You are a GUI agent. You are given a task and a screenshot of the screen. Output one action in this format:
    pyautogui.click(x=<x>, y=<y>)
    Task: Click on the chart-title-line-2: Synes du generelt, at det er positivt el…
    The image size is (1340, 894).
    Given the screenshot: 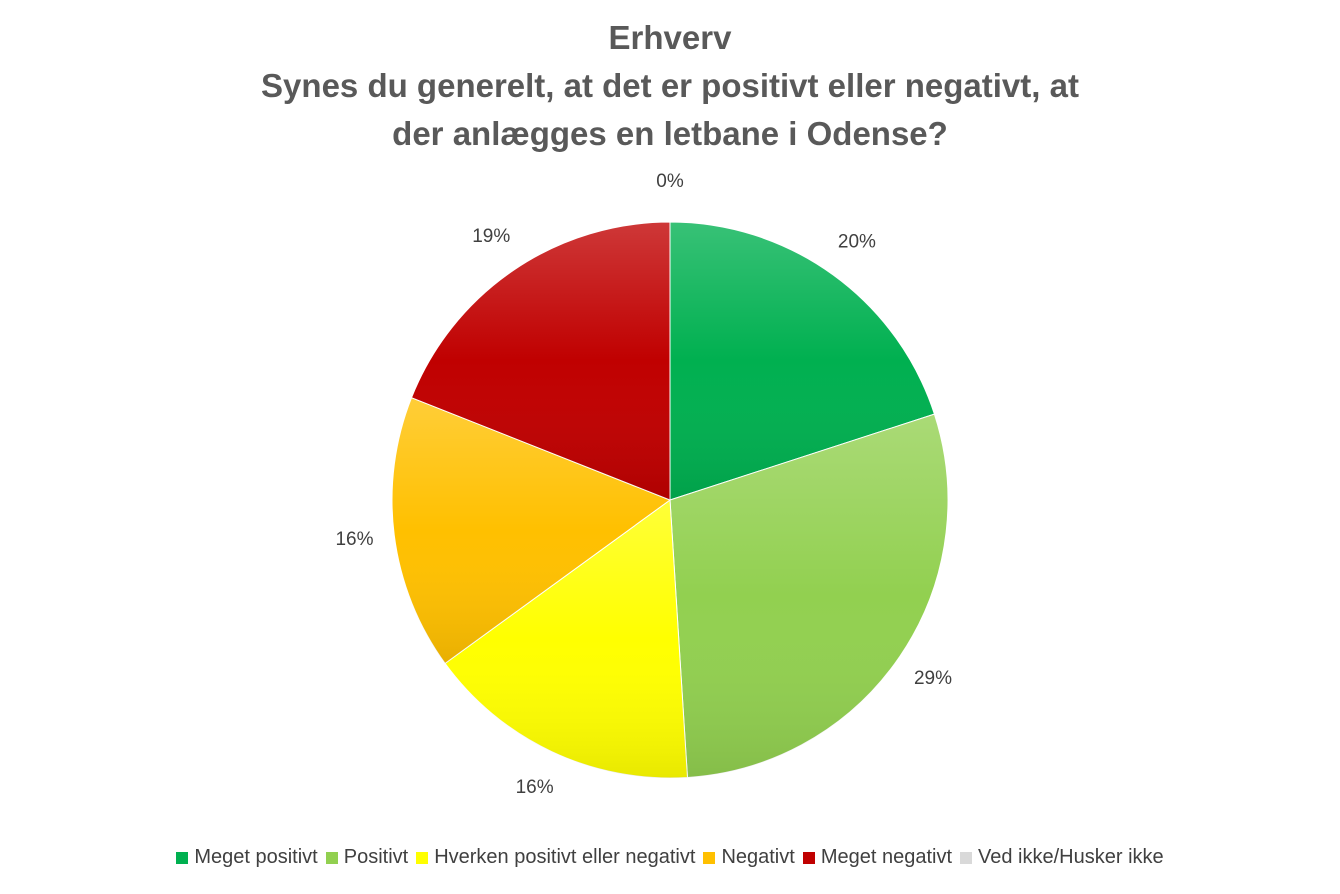 What is the action you would take?
    pyautogui.click(x=670, y=85)
    